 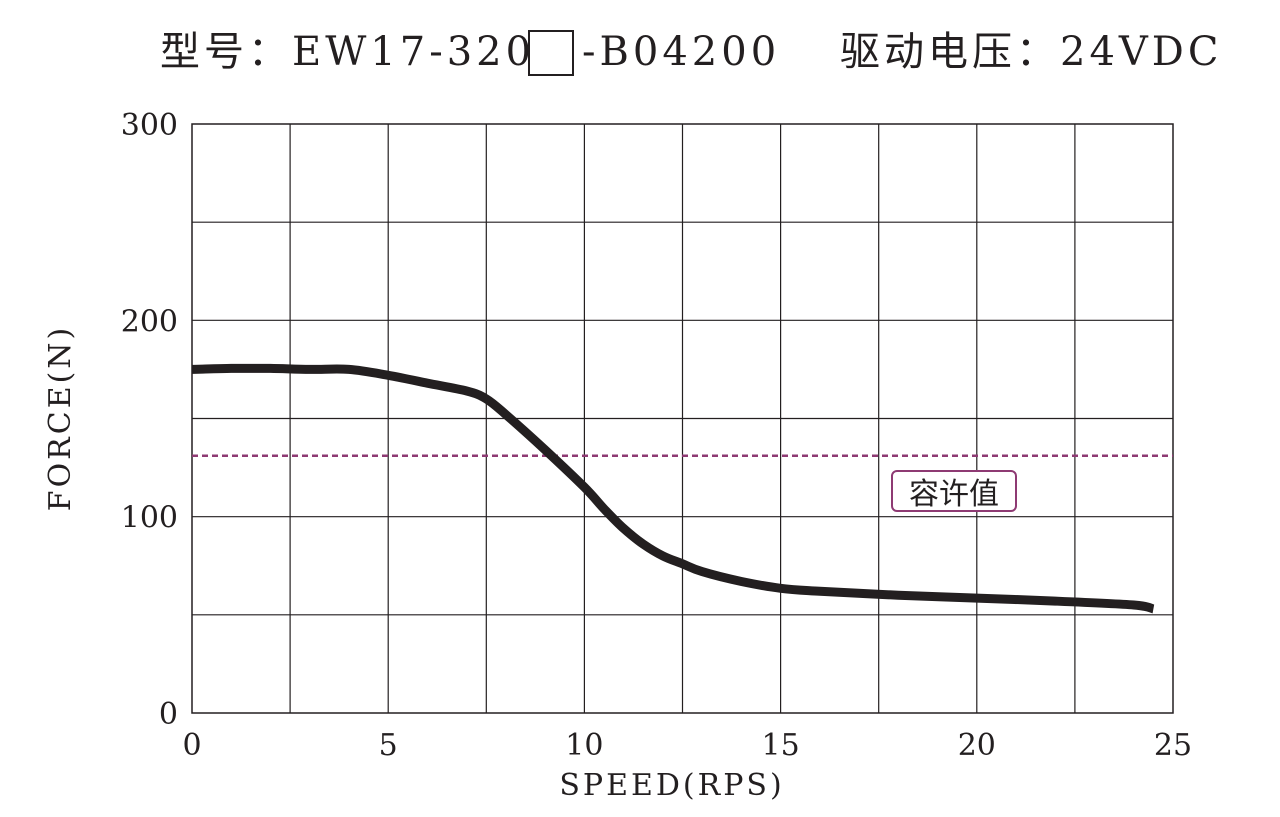 What do you see at coordinates (348, 52) in the screenshot?
I see `model-number: 型号：EW17-320` at bounding box center [348, 52].